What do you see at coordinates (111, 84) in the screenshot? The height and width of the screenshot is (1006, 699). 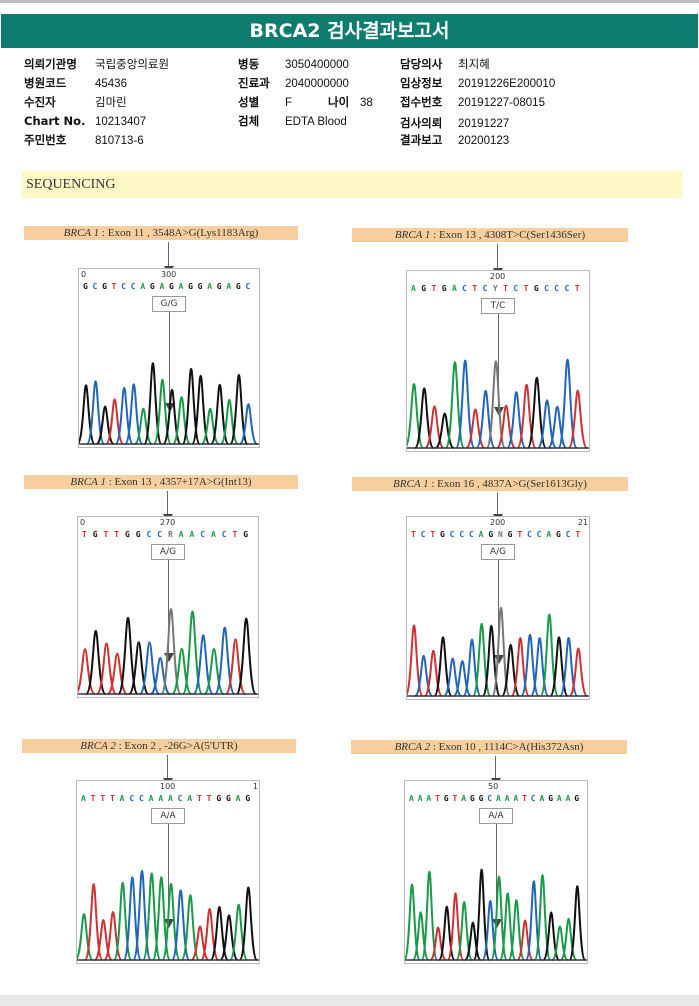 I see `info-value: 45436` at bounding box center [111, 84].